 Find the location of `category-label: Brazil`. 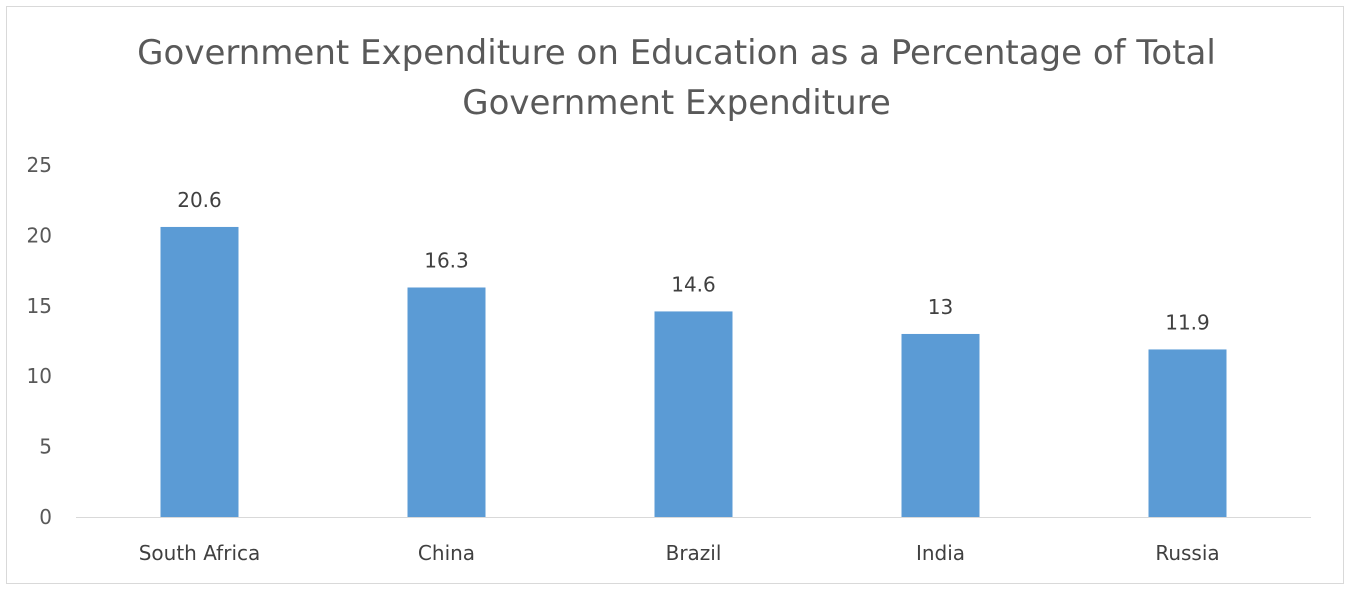

category-label: Brazil is located at coordinates (694, 553).